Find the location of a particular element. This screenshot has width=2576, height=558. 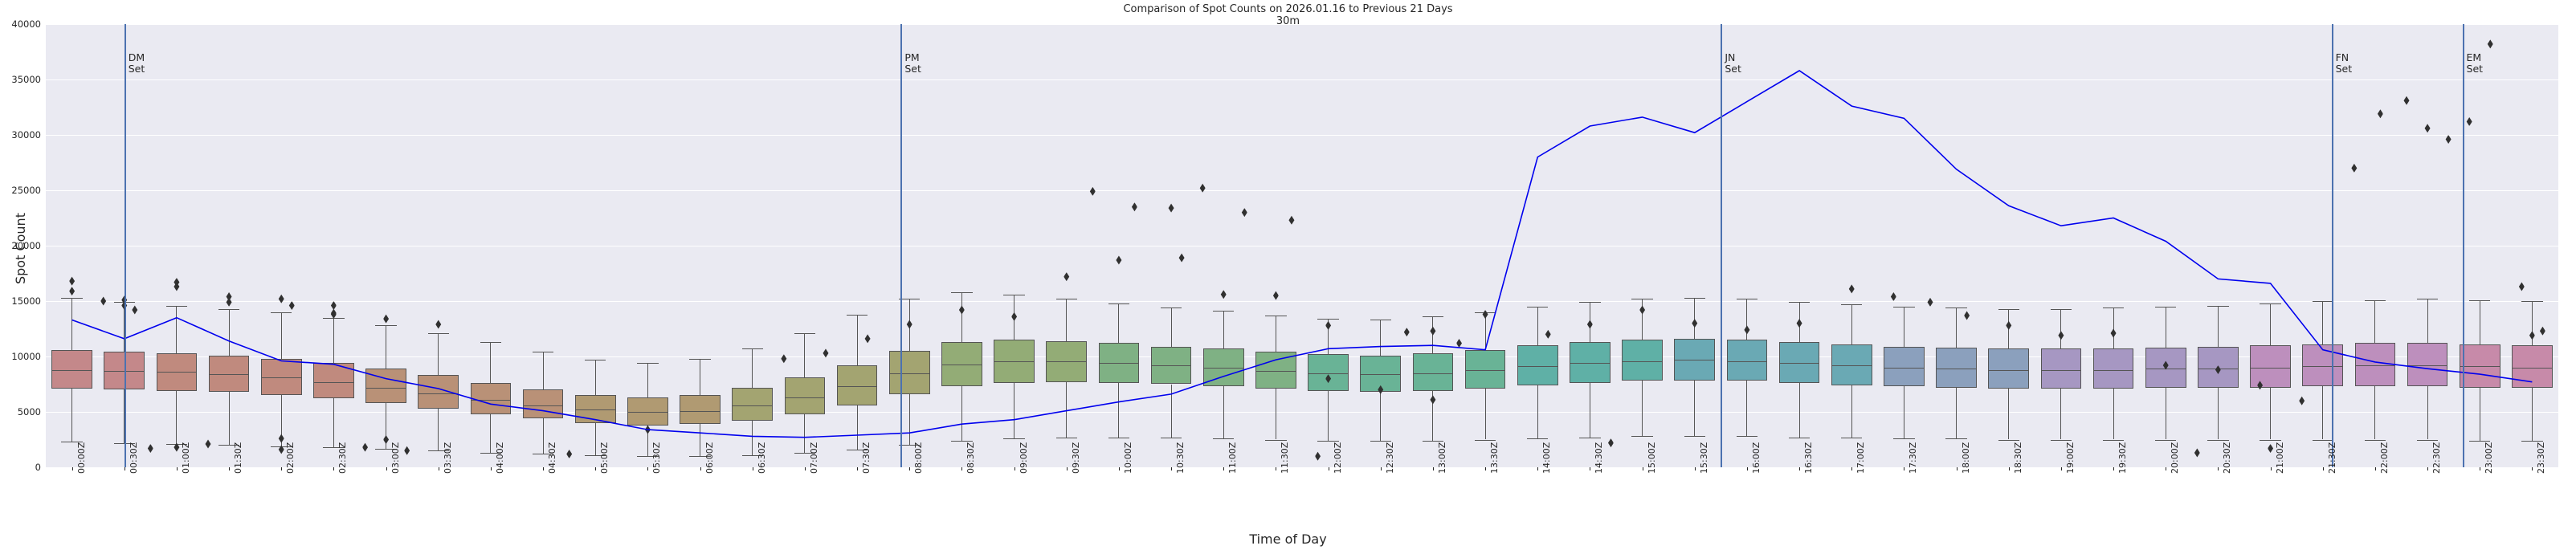

x-tick-label: 12:00Z is located at coordinates (1337, 458).